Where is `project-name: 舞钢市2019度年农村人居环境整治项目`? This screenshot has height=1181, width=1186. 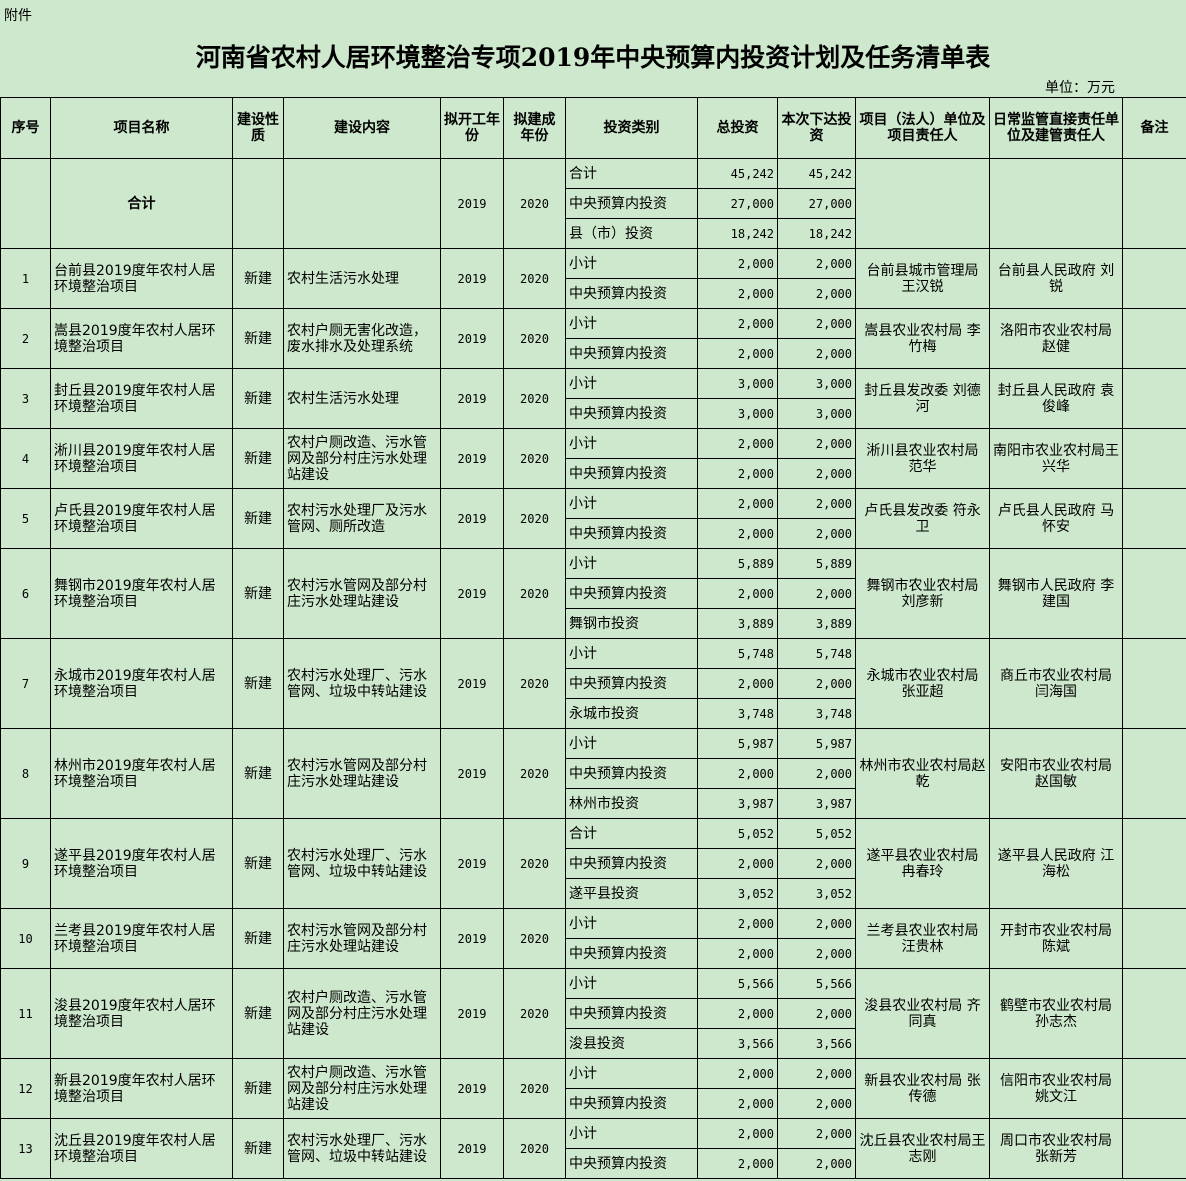
project-name: 舞钢市2019度年农村人居环境整治项目 is located at coordinates (141, 593).